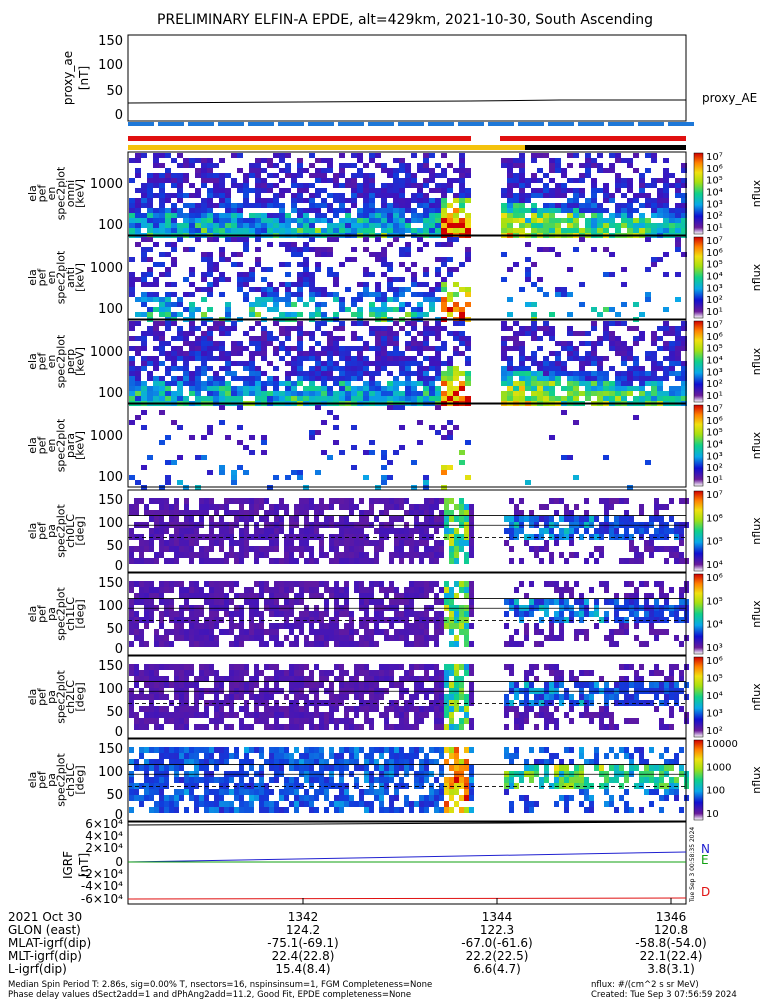 The image size is (775, 1005). Describe the element at coordinates (80, 613) in the screenshot. I see `pitch-ylabel-line: [deg]` at that location.